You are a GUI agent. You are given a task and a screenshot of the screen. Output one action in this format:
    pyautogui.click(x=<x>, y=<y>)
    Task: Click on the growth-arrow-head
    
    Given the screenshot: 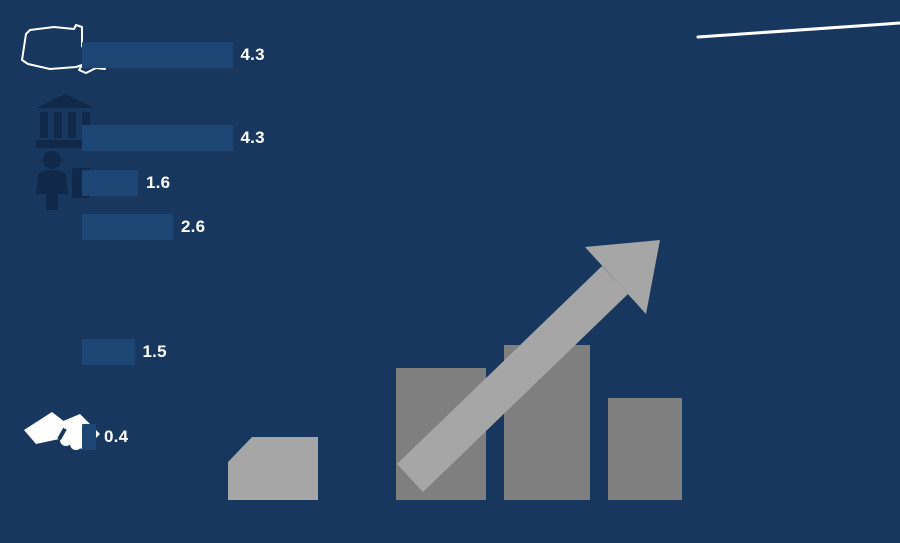 What is the action you would take?
    pyautogui.click(x=622, y=277)
    